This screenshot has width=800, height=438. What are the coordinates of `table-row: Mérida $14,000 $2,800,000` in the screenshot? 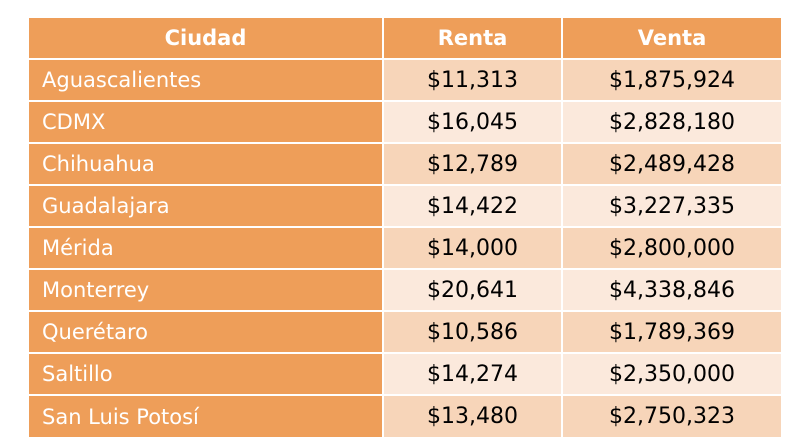 It's located at (405, 248).